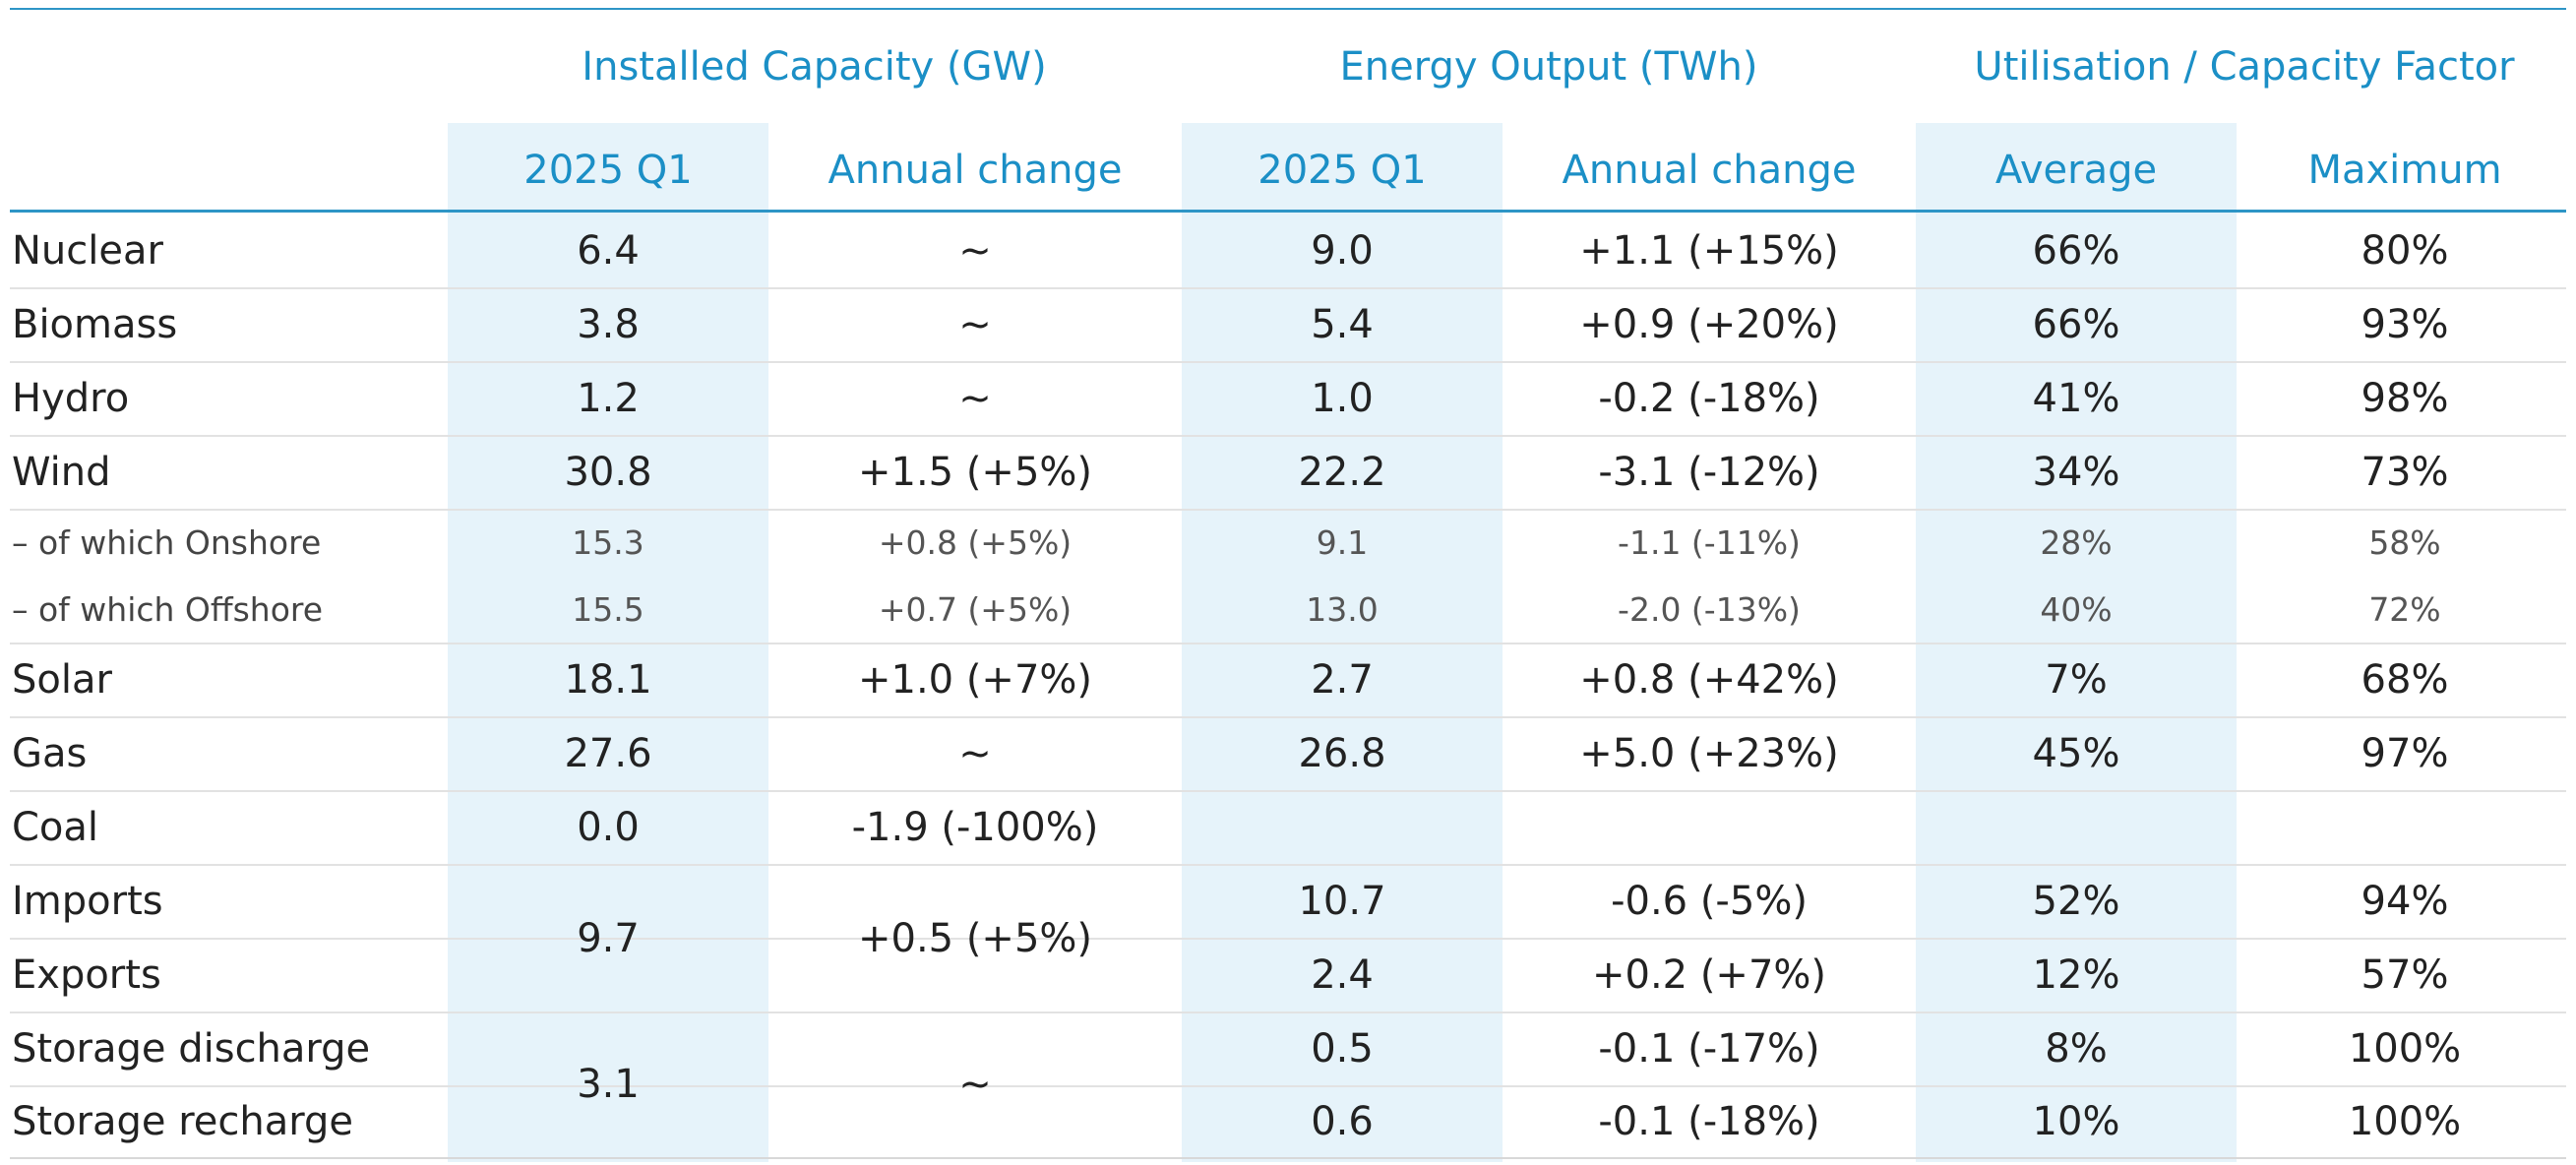 Image resolution: width=2576 pixels, height=1165 pixels. What do you see at coordinates (87, 902) in the screenshot?
I see `row-label: Imports` at bounding box center [87, 902].